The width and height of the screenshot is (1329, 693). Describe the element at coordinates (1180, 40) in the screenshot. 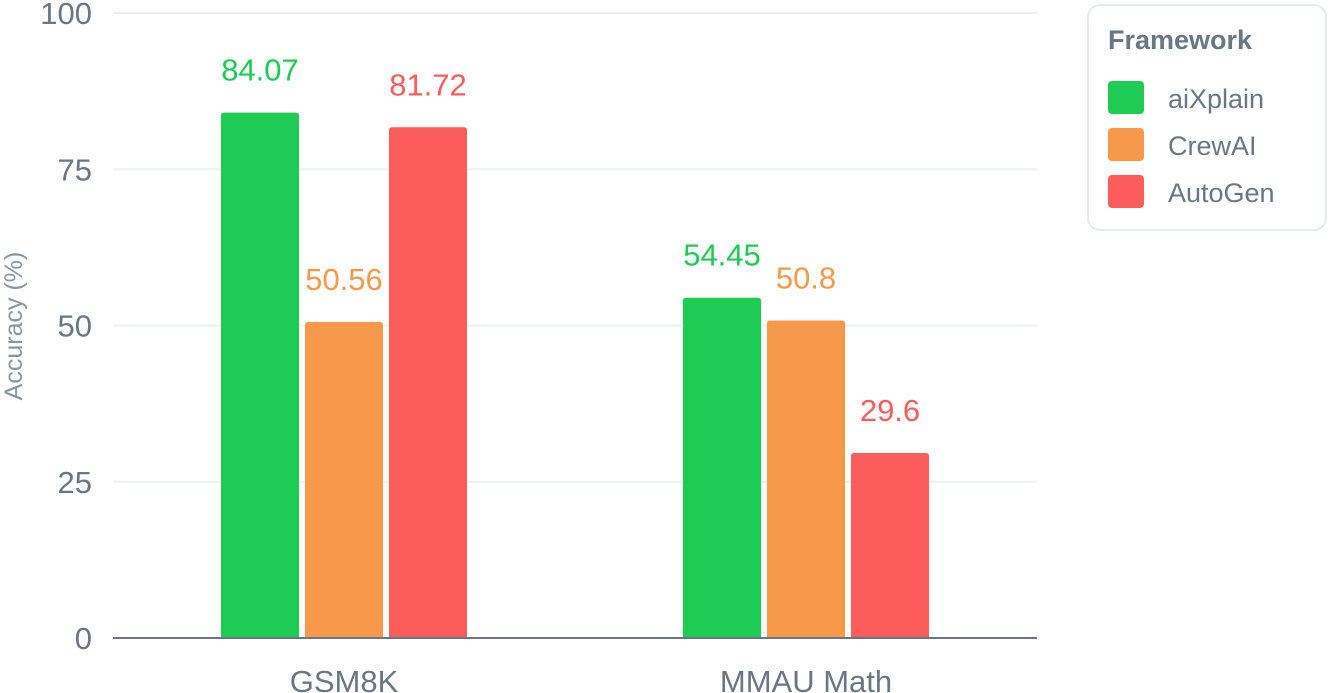

I see `legend-title: Framework` at that location.